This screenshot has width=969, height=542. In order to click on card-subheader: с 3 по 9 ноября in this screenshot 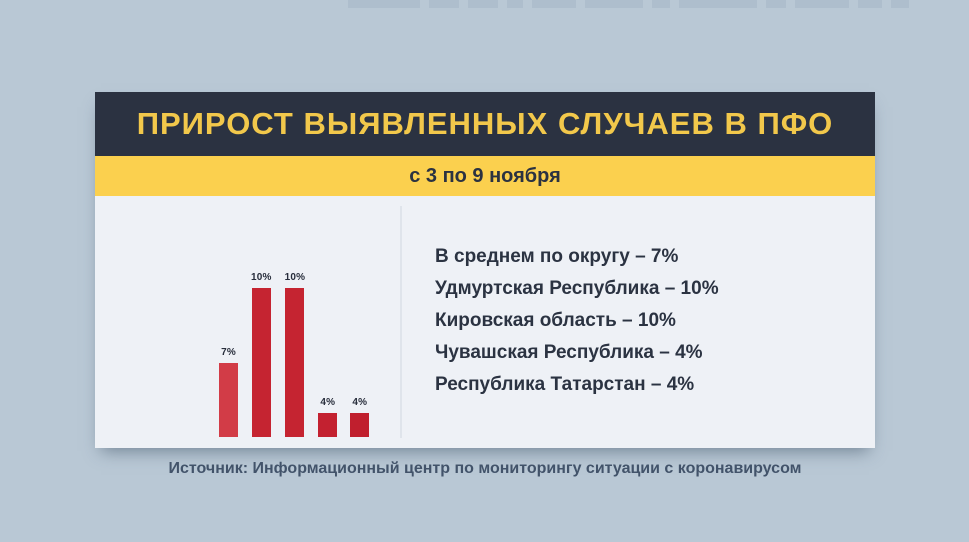, I will do `click(485, 176)`.